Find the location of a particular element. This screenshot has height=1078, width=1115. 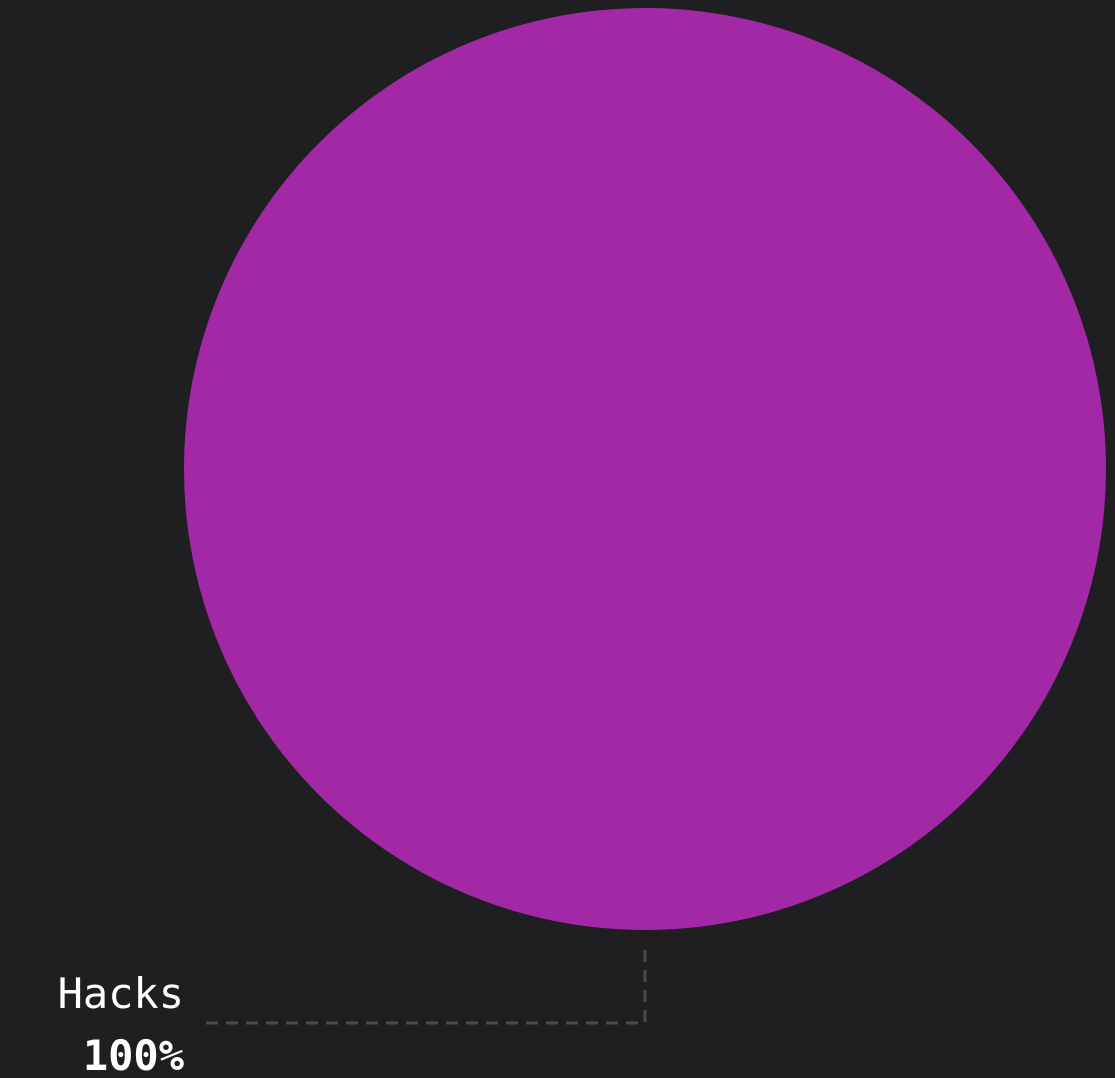

leader-line is located at coordinates (425, 987).